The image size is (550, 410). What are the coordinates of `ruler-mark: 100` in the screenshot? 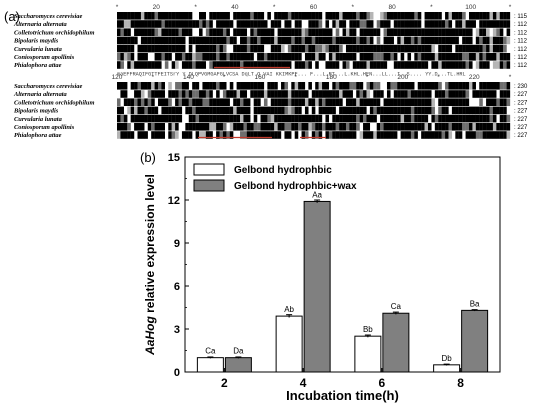 It's located at (470, 7).